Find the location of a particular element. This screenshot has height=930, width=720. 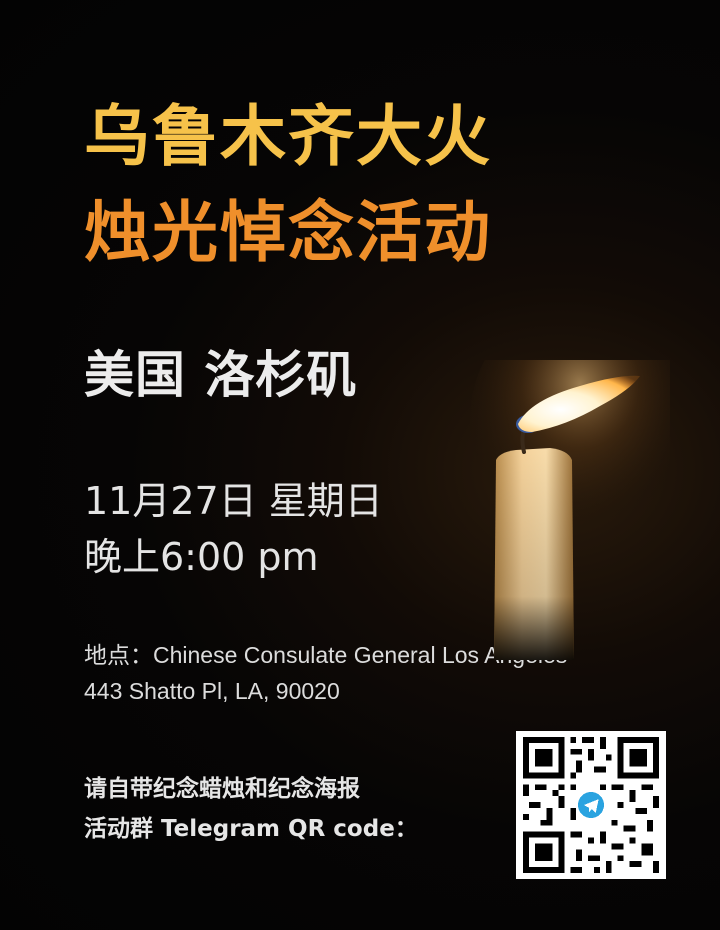

street-address: 443 Shatto Pl, LA, 90020 is located at coordinates (212, 691).